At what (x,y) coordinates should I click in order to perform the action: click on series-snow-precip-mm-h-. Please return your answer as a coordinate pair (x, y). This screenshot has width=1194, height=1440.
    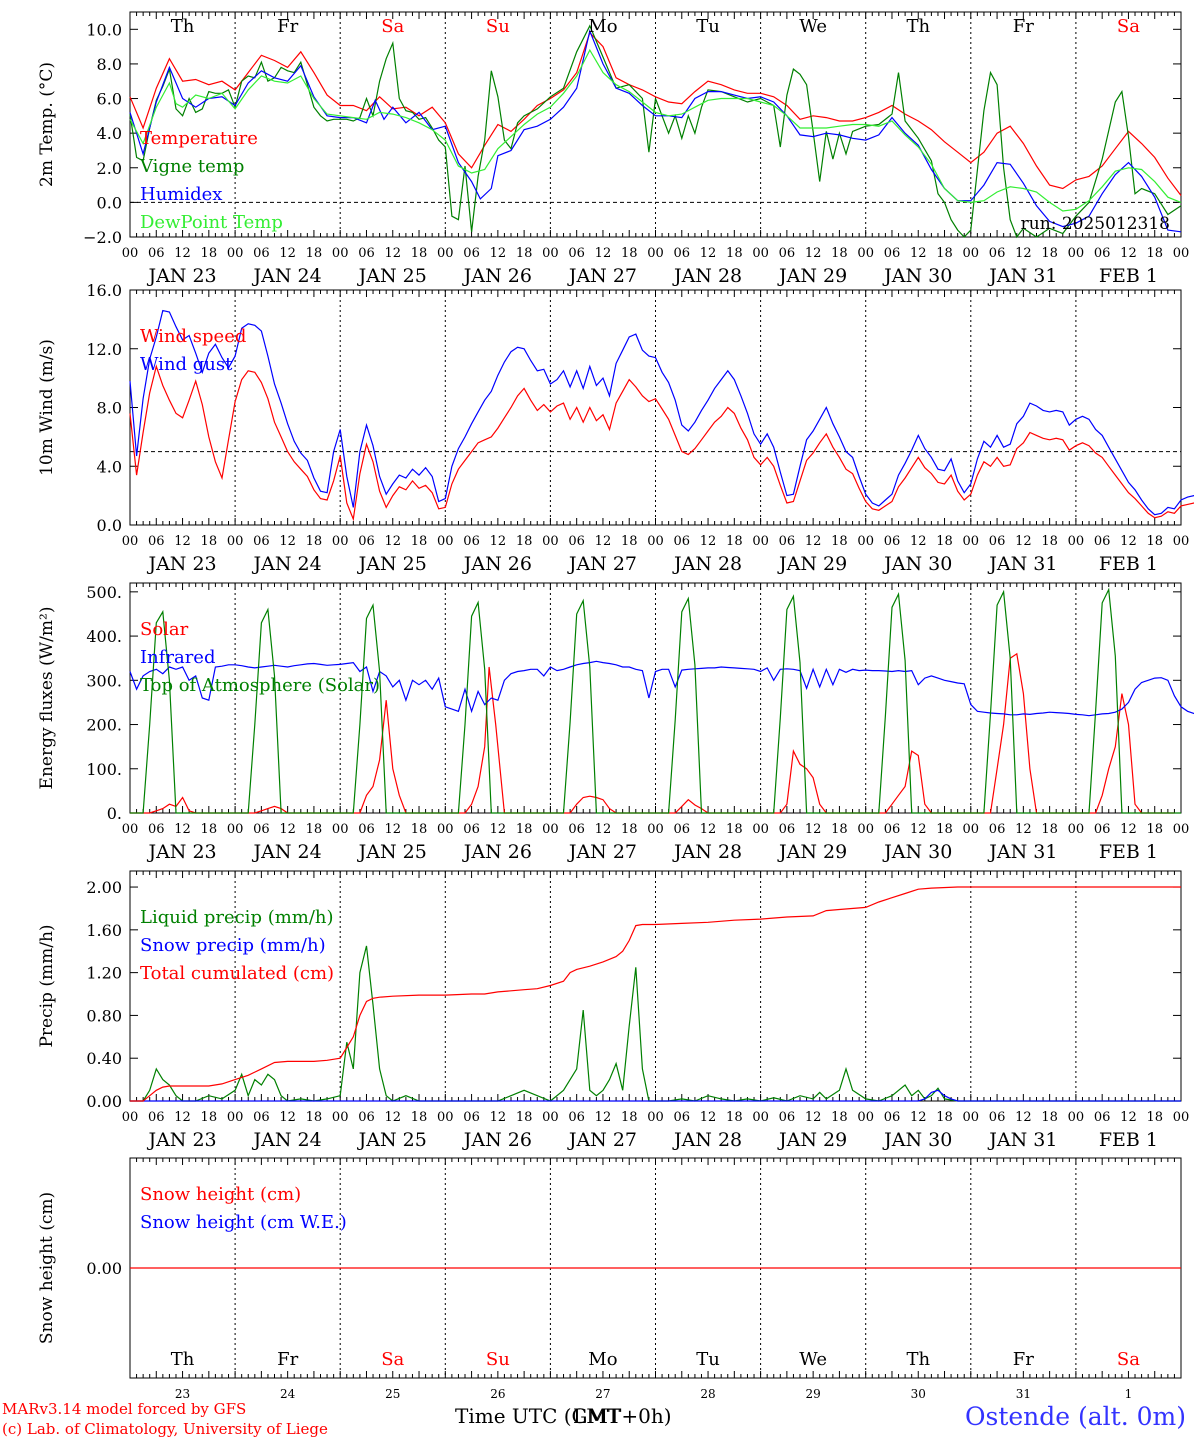
    Looking at the image, I should click on (655, 1095).